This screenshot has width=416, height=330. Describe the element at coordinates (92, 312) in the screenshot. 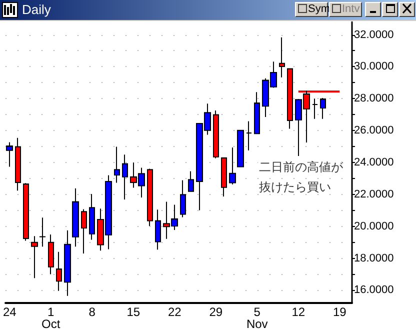

I see `x-tick-label: 8` at that location.